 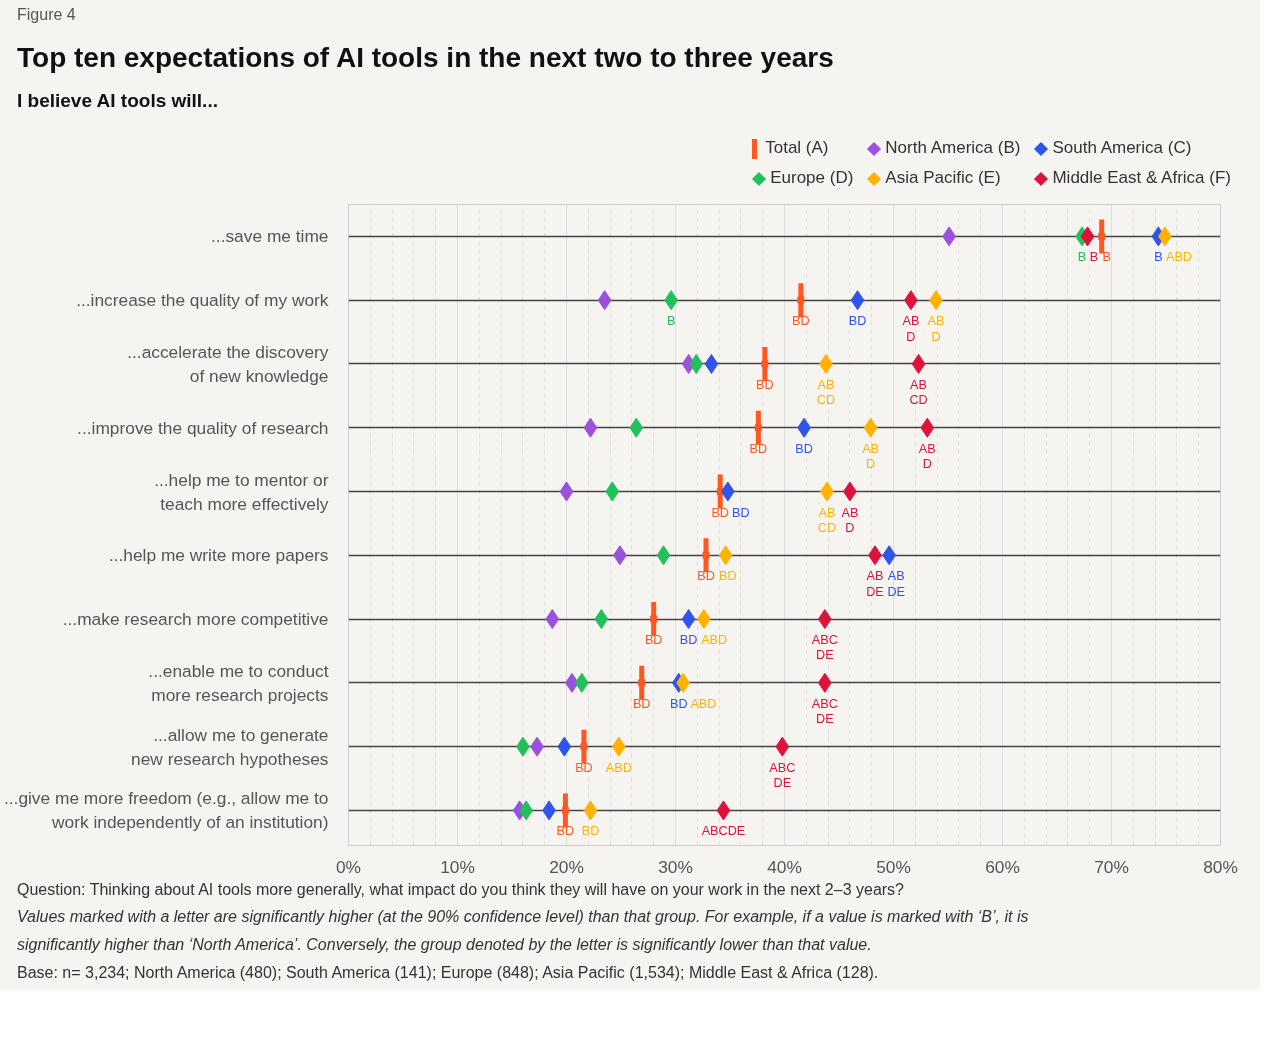 What do you see at coordinates (238, 682) in the screenshot?
I see `y-tick-label: ...enable me to conduct more research projects` at bounding box center [238, 682].